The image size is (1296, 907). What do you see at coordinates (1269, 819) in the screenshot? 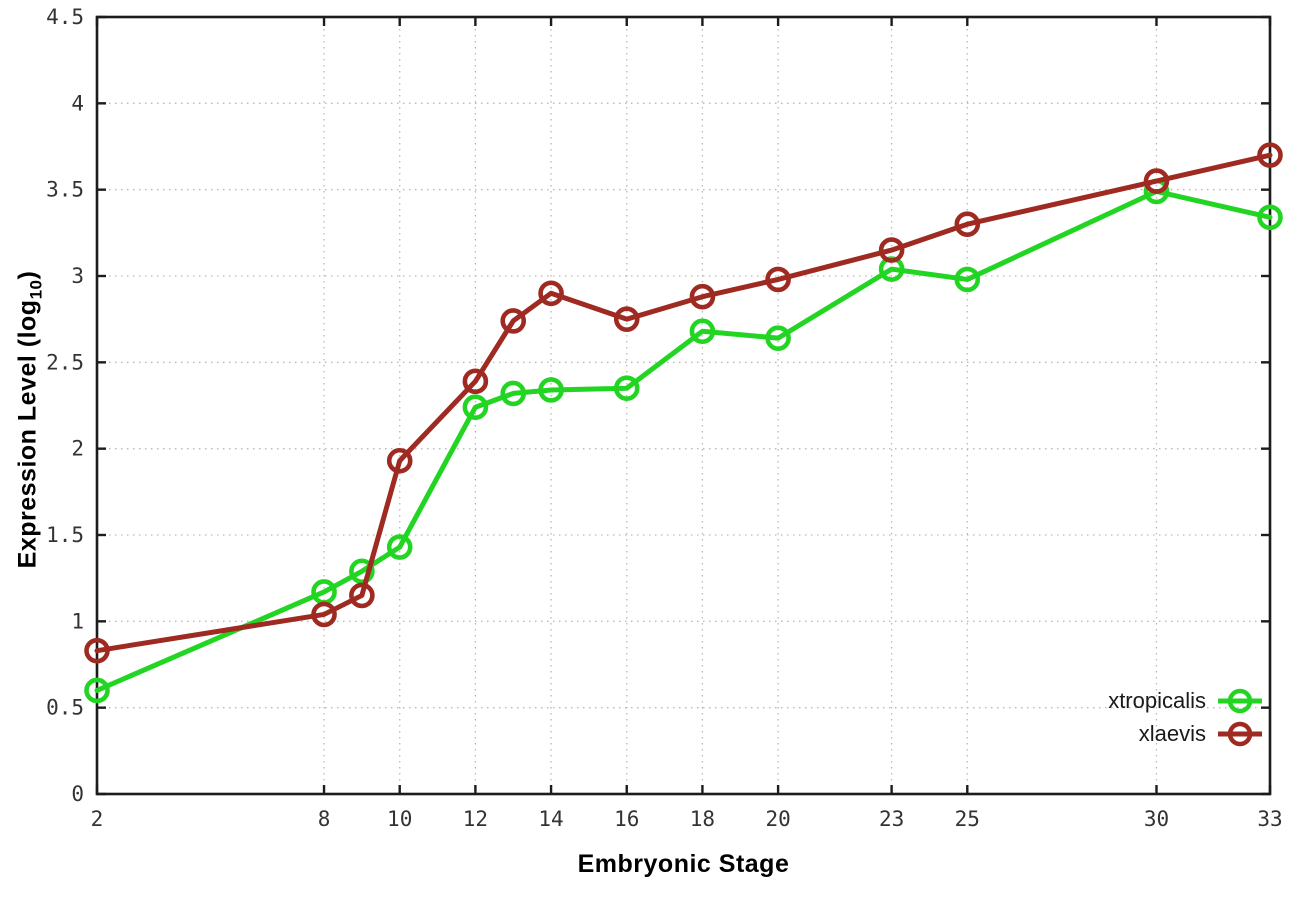
I see `svg-text: 33` at bounding box center [1269, 819].